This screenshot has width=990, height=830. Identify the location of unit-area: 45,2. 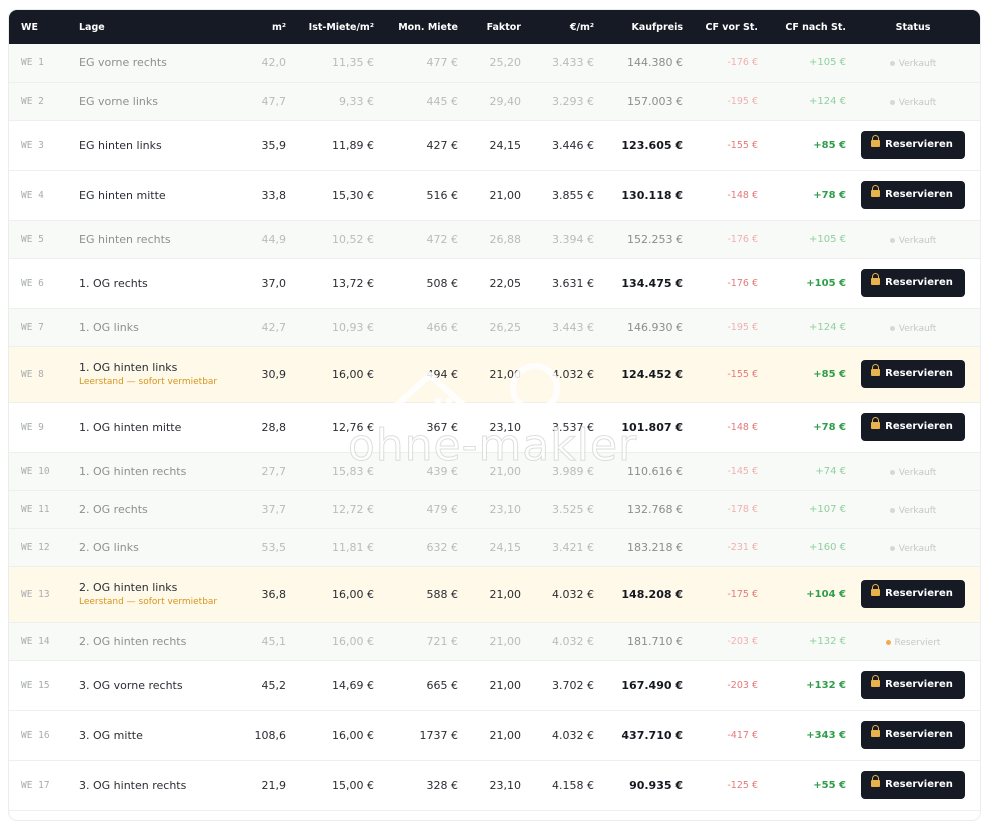
(274, 685).